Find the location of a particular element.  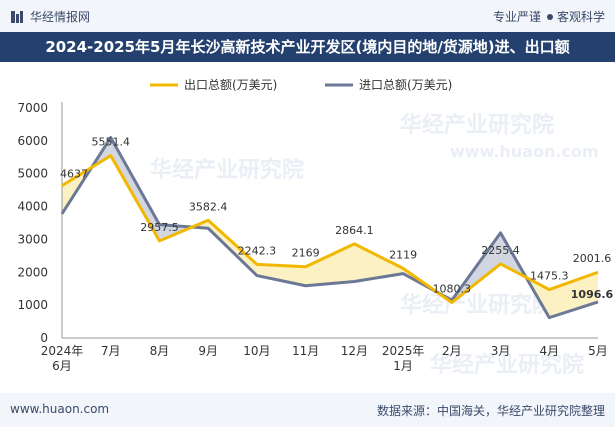

separator-dot-icon is located at coordinates (549, 17).